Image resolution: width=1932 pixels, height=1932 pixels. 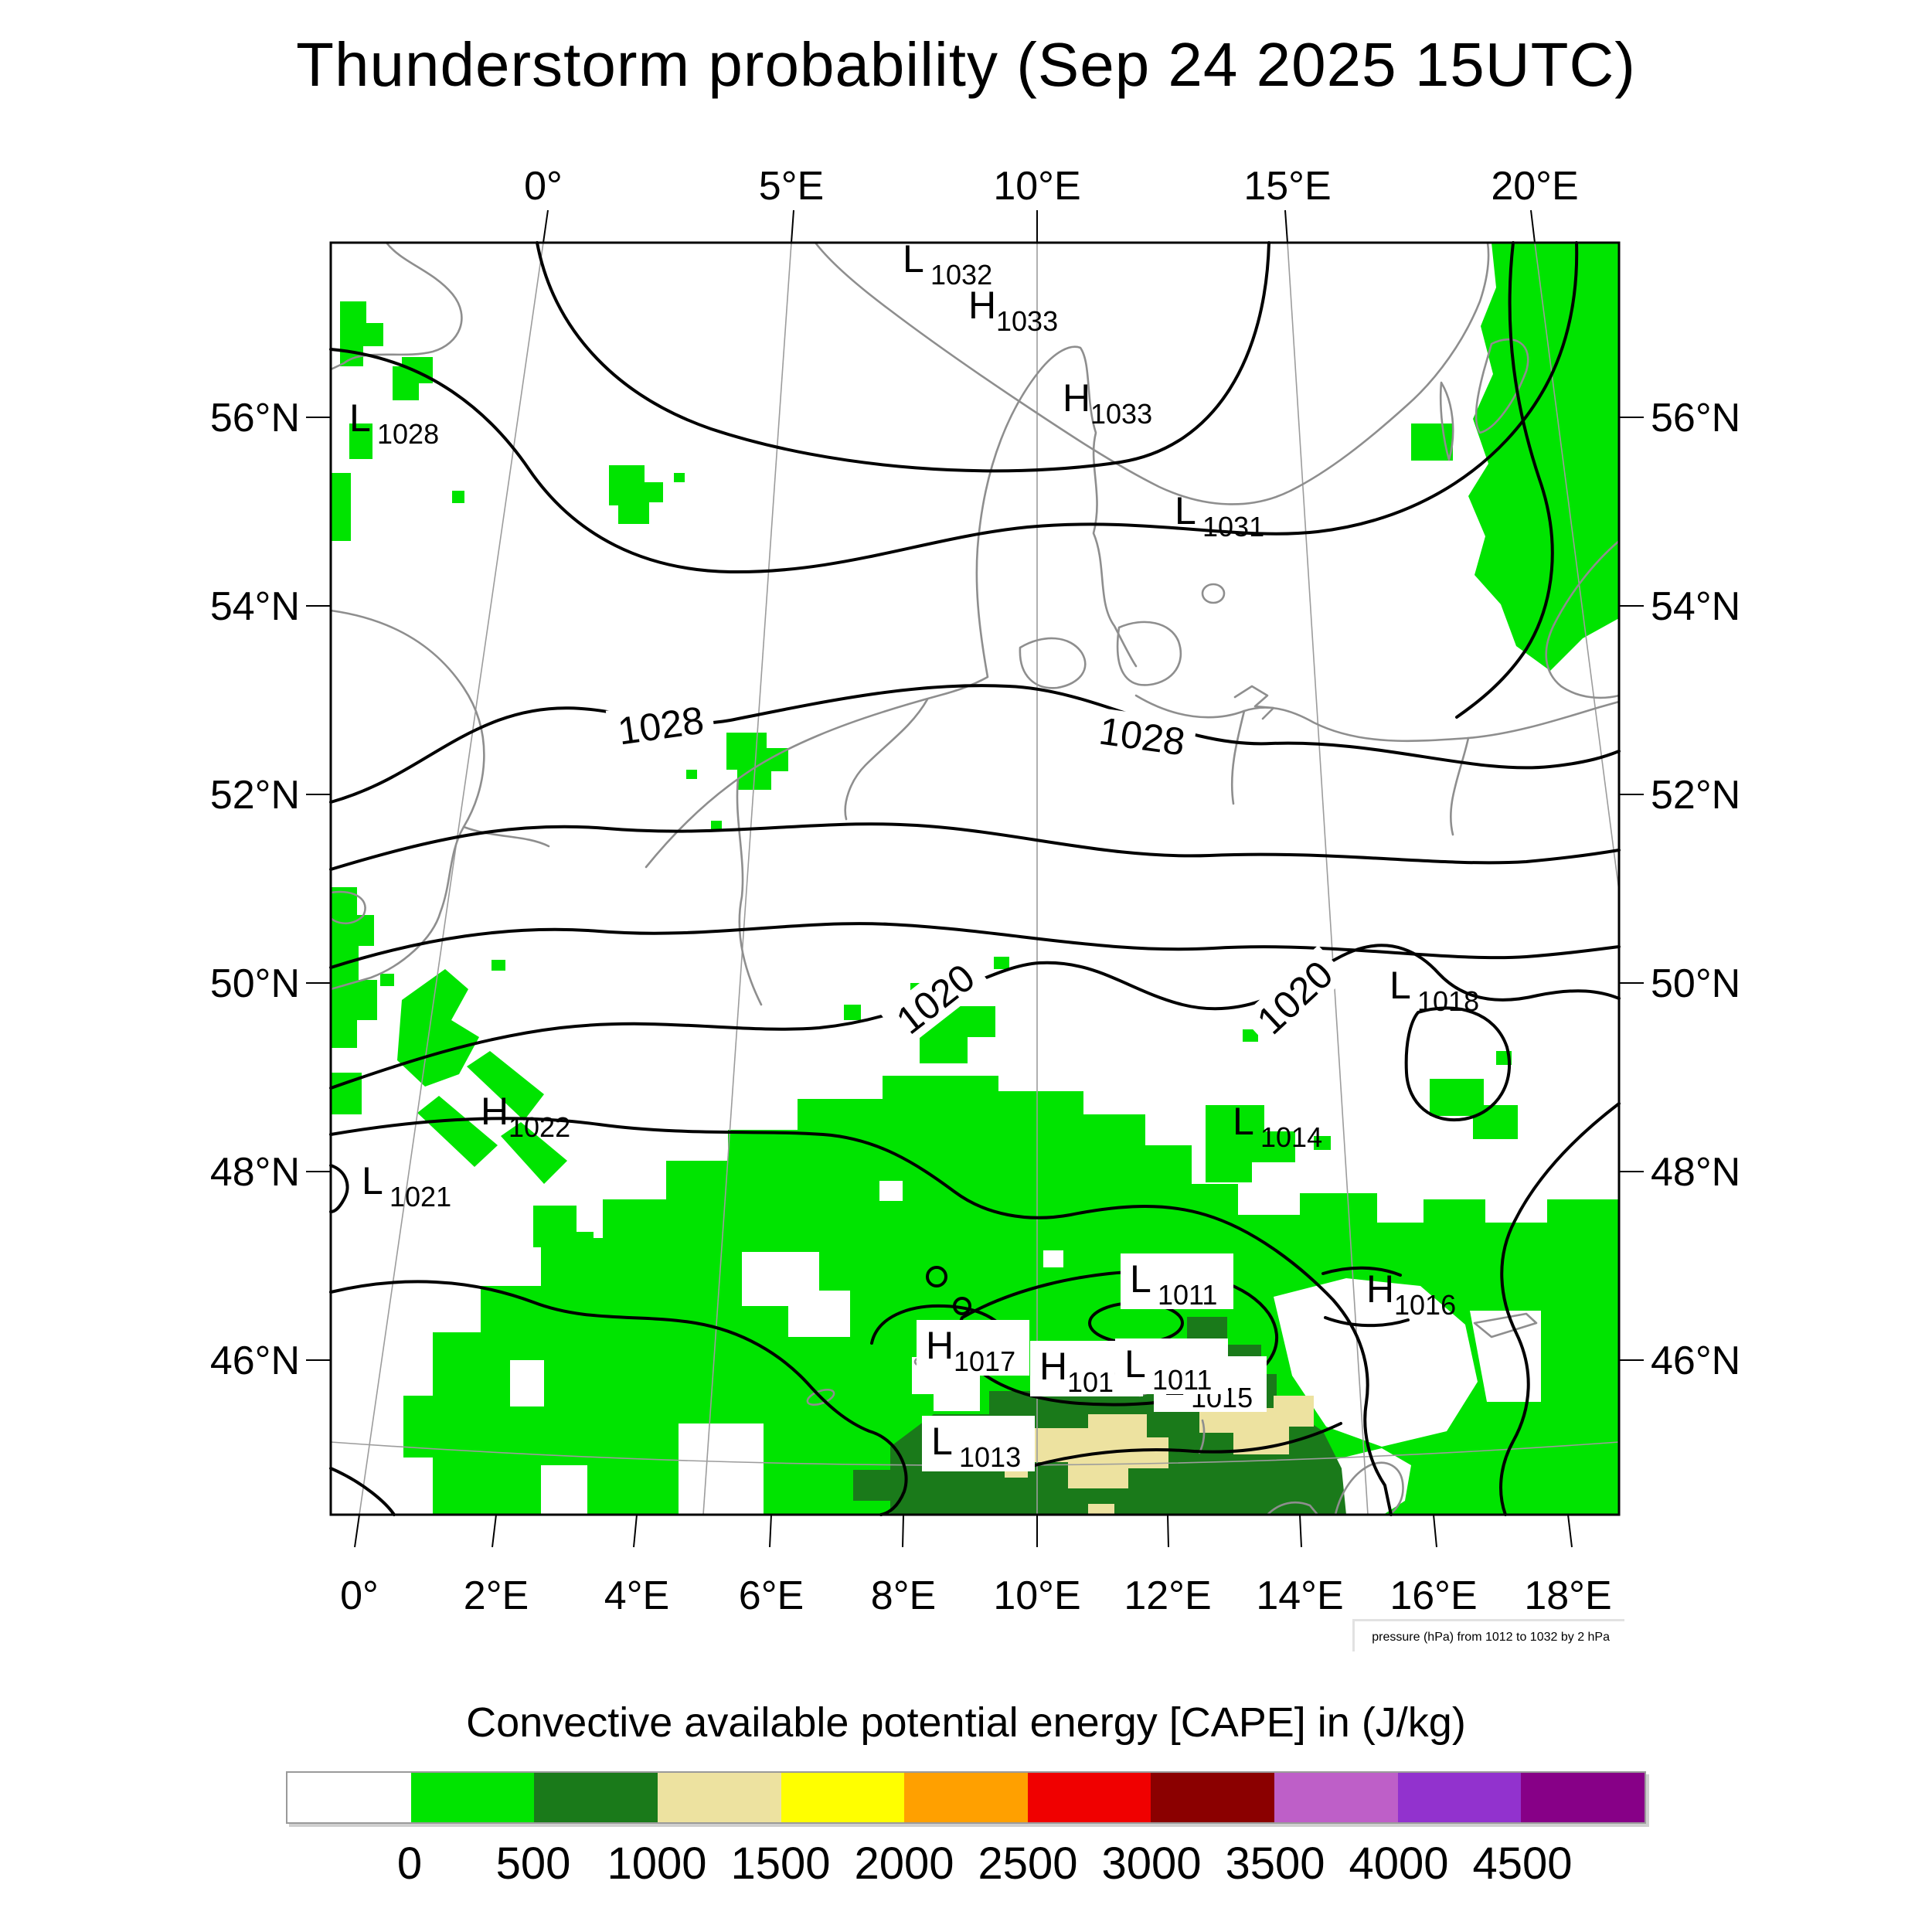 I want to click on pressure-center-value: 1021, so click(x=420, y=1197).